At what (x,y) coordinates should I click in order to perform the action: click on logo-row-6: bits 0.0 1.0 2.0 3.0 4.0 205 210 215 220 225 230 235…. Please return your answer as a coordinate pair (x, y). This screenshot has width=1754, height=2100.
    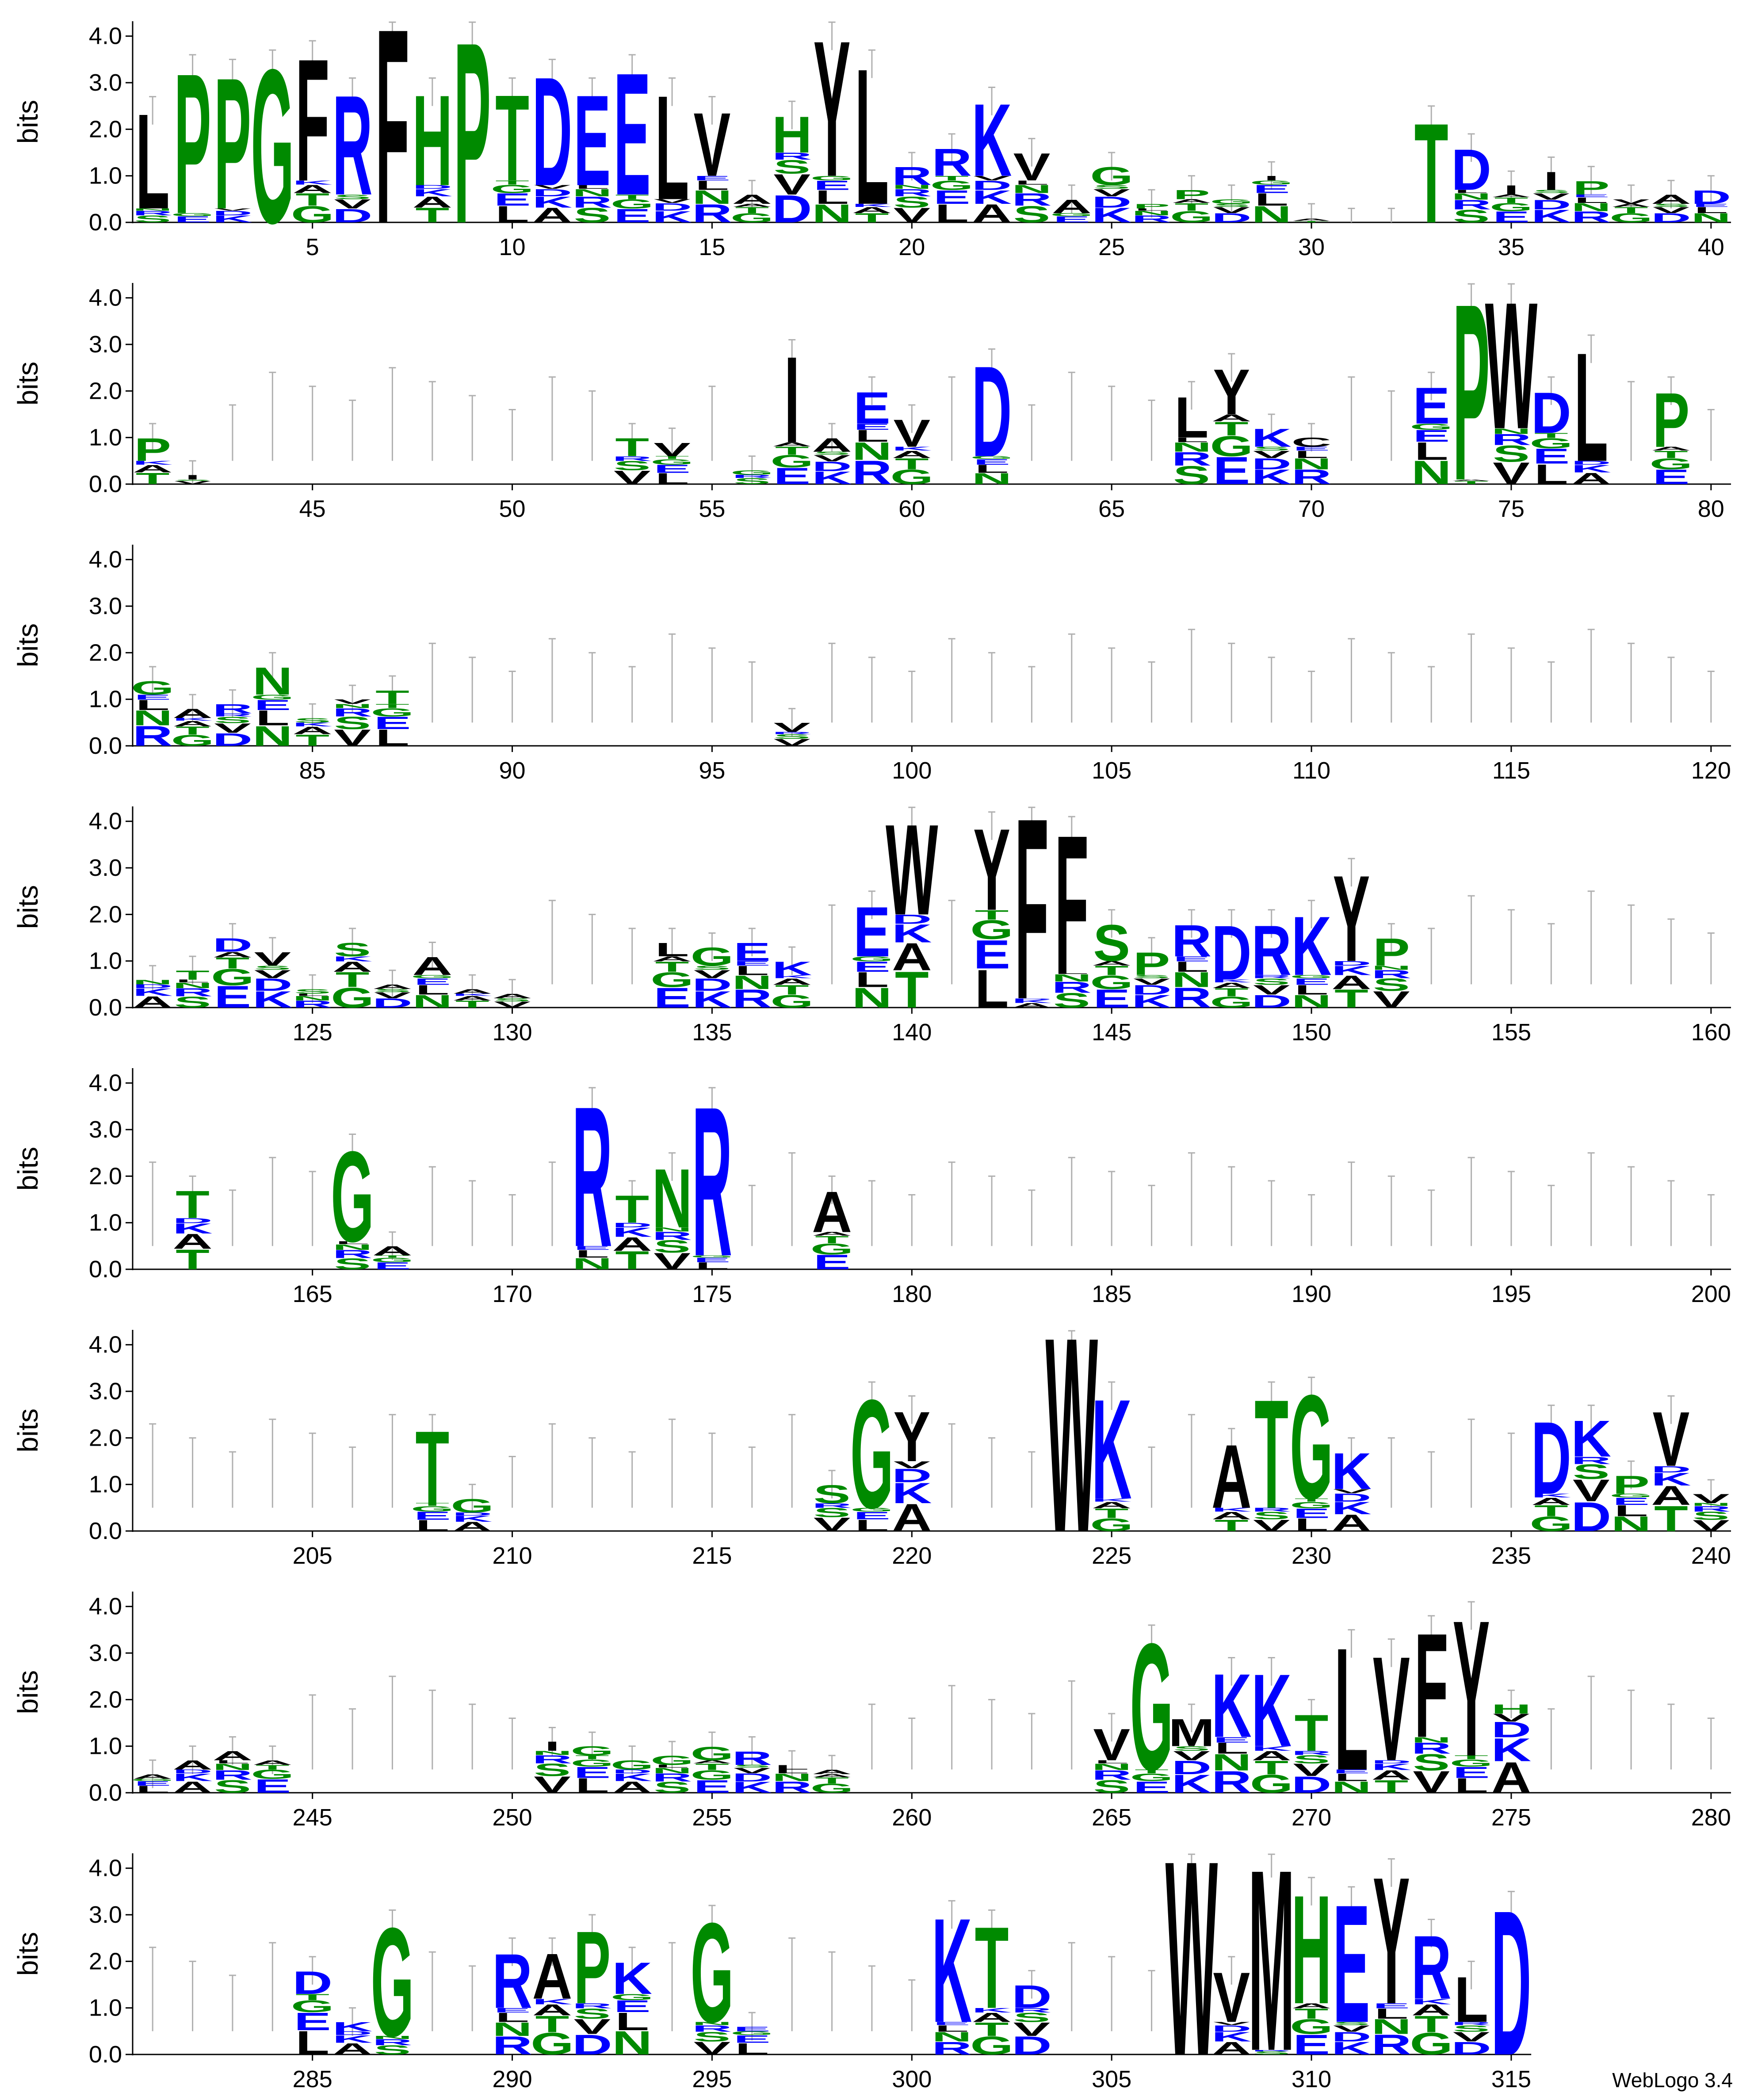
    Looking at the image, I should click on (871, 1434).